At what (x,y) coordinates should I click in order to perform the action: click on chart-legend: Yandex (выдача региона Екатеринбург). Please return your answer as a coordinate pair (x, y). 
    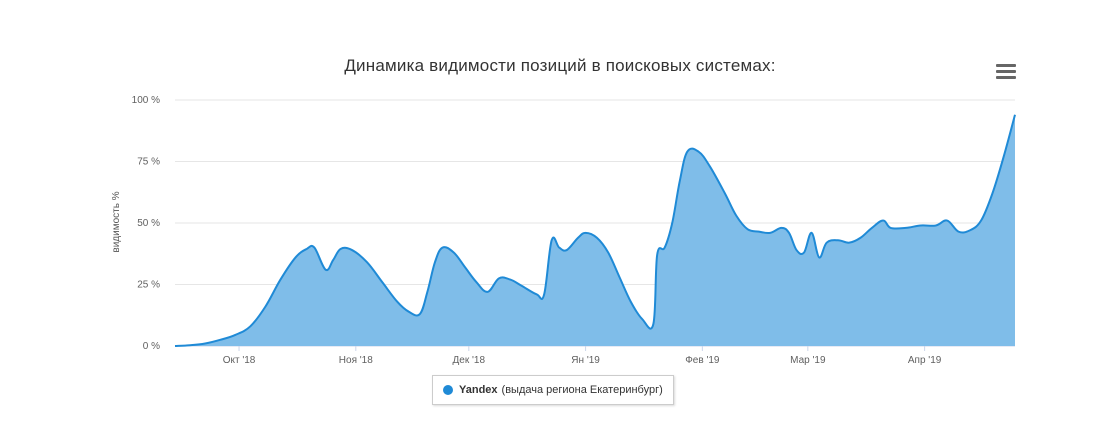
    Looking at the image, I should click on (553, 390).